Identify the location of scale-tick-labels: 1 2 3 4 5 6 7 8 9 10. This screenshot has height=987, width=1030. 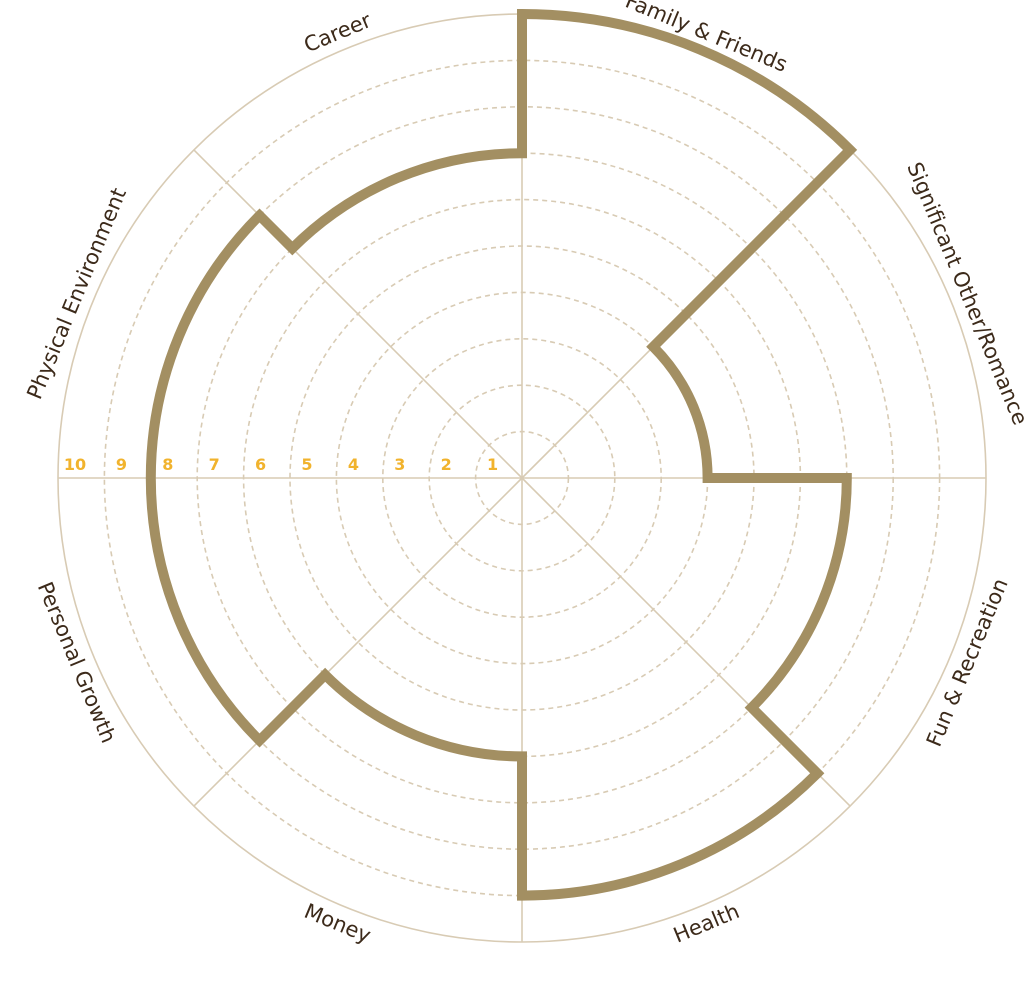
(281, 464).